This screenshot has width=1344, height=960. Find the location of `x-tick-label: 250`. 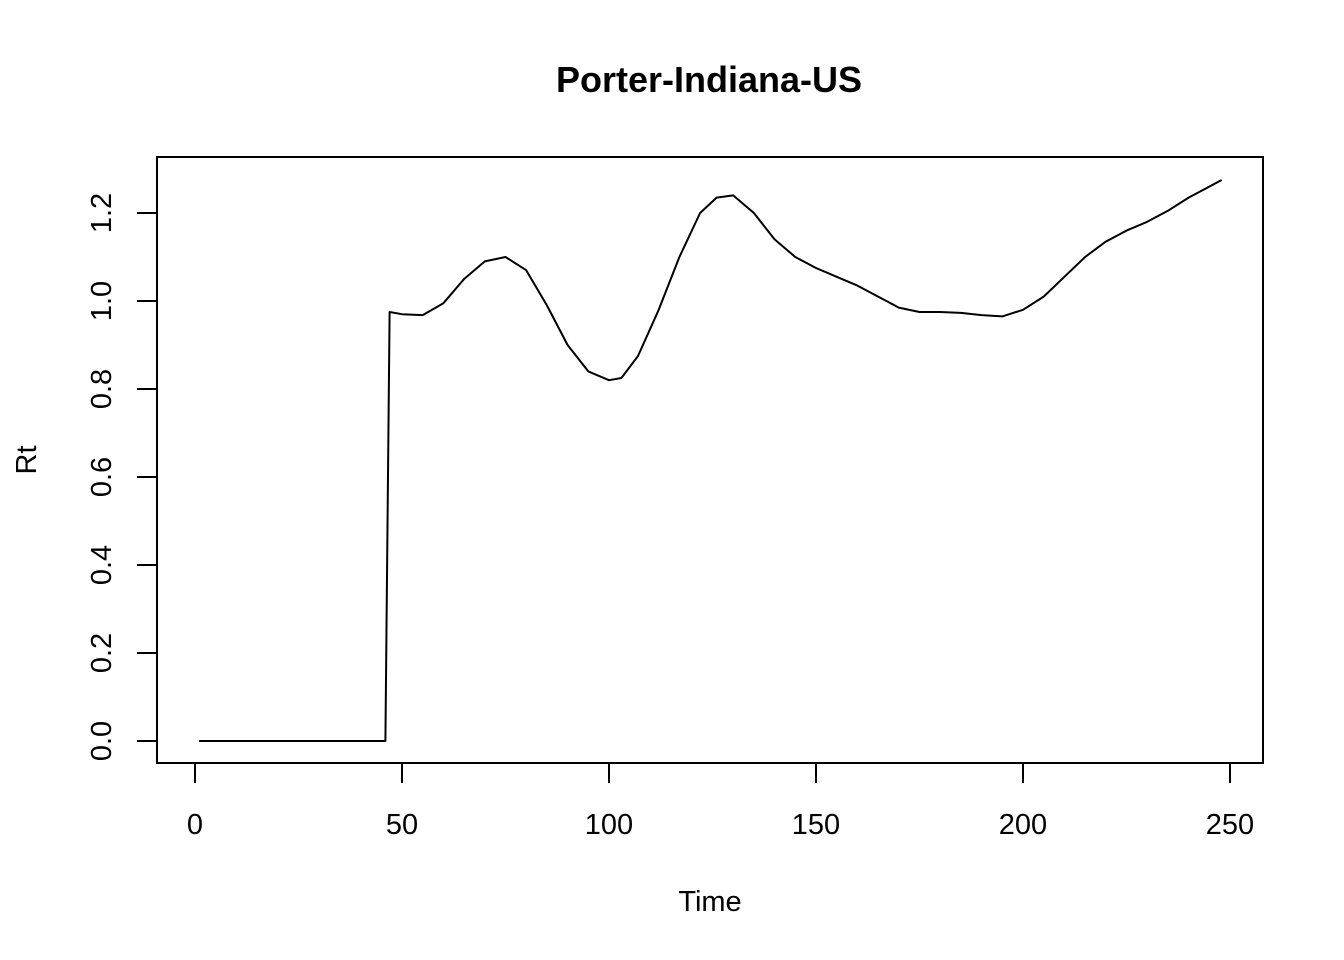

x-tick-label: 250 is located at coordinates (1230, 825).